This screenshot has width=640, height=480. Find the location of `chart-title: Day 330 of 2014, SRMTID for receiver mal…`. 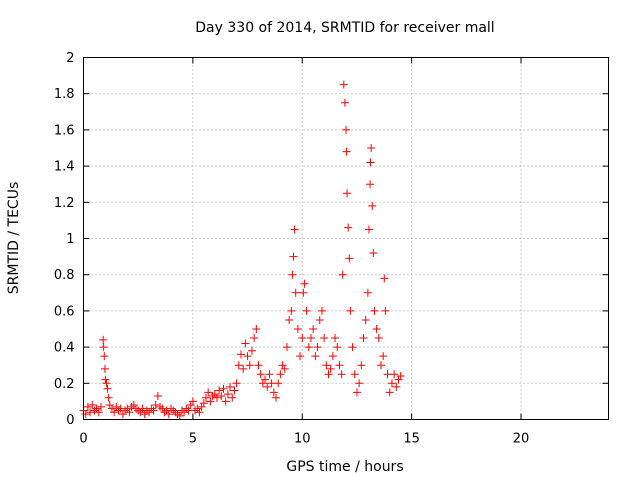

chart-title: Day 330 of 2014, SRMTID for receiver mal… is located at coordinates (344, 28).